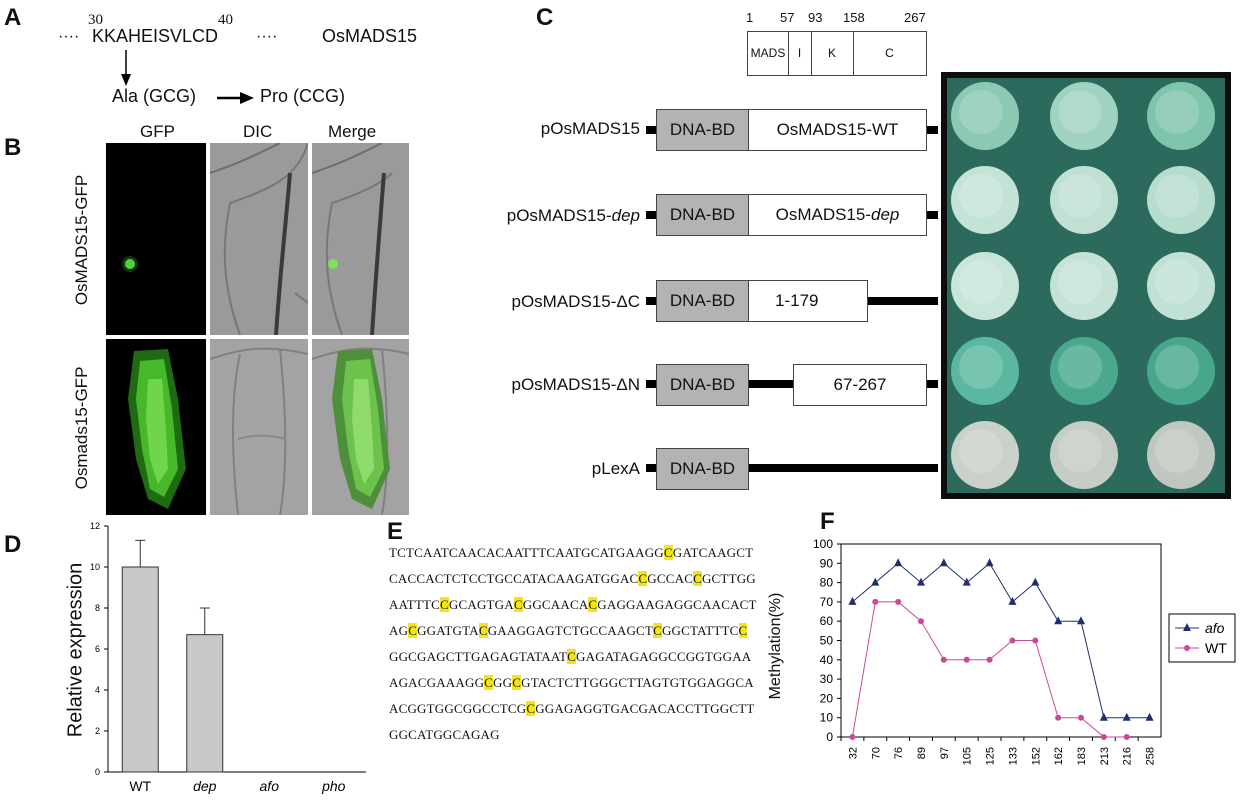 Image resolution: width=1241 pixels, height=800 pixels. I want to click on x-tick-label: 213, so click(1105, 756).